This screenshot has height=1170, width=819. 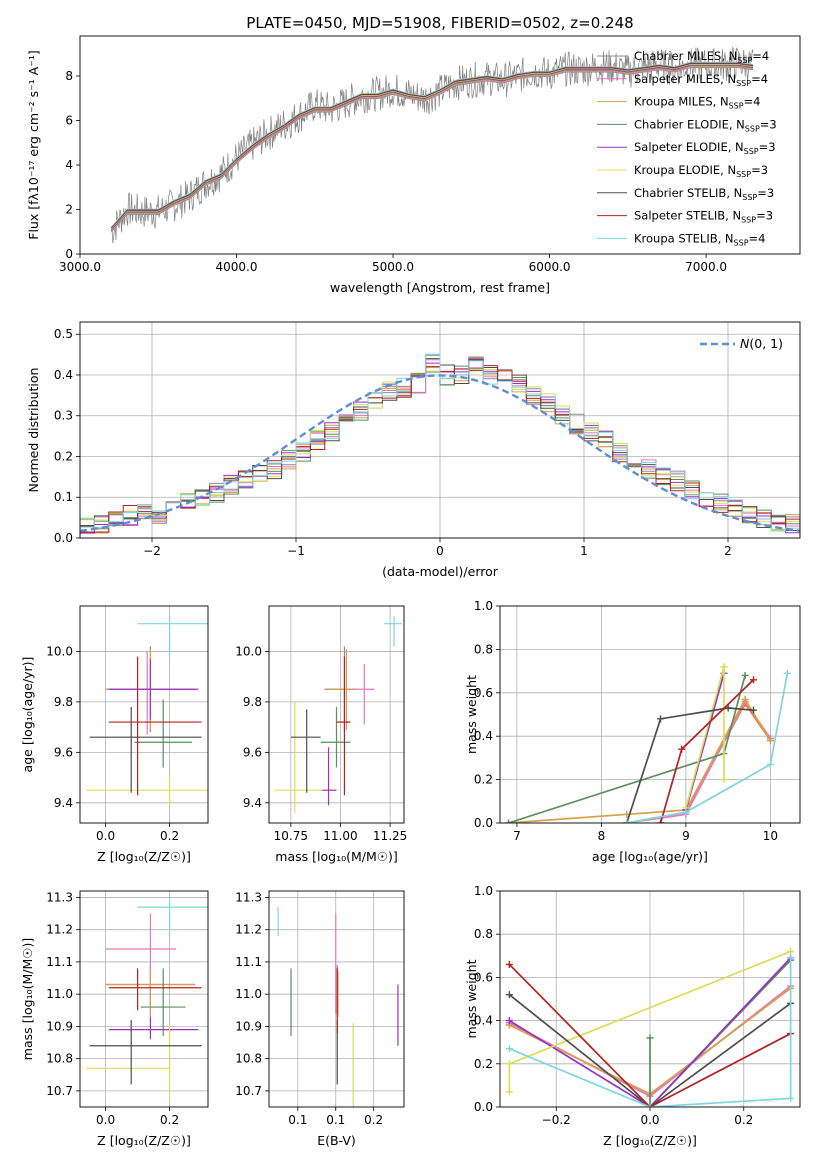 What do you see at coordinates (705, 125) in the screenshot?
I see `legend-entry-4: Chabrier ELODIE, NSSP=3` at bounding box center [705, 125].